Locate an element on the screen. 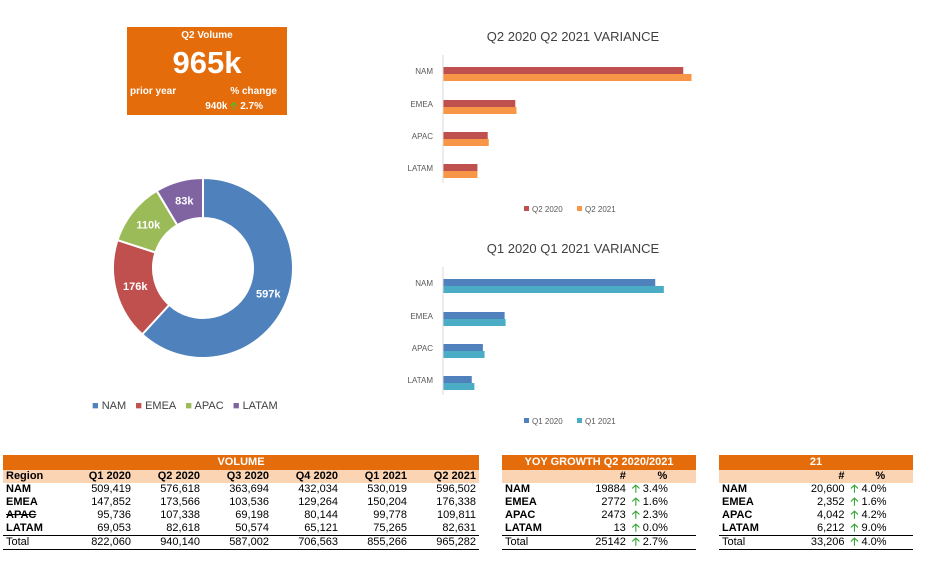 The width and height of the screenshot is (928, 567). table-cell: 587,002 is located at coordinates (237, 543).